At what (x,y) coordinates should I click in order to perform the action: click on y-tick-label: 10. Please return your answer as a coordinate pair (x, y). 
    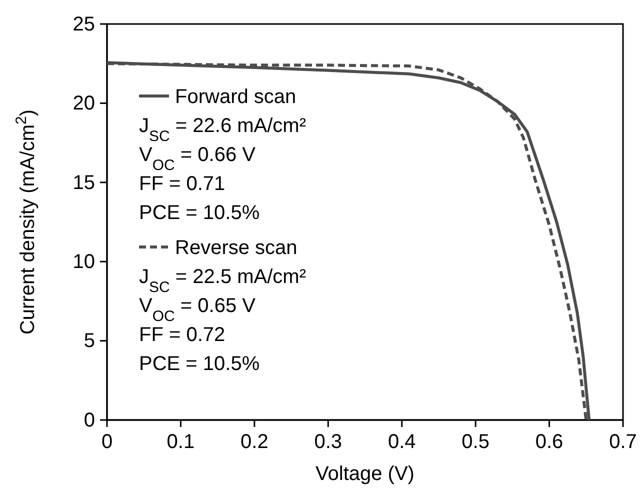
    Looking at the image, I should click on (83, 262).